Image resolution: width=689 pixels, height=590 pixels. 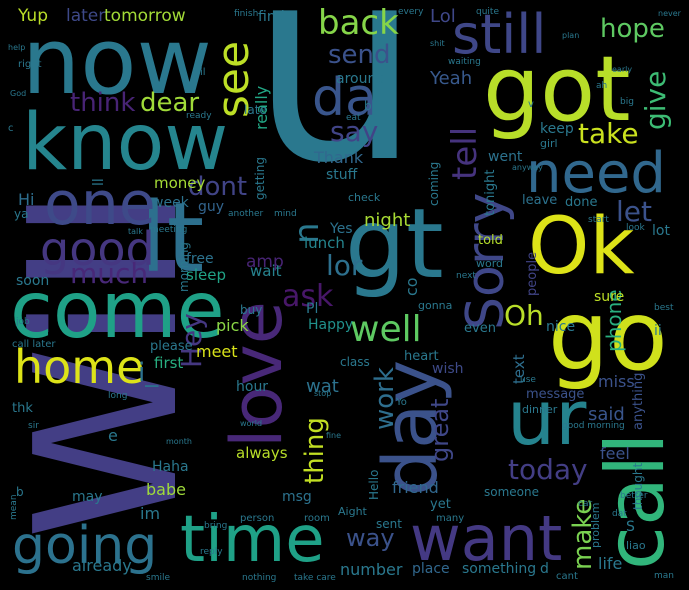 I want to click on word-babe: babe, so click(x=166, y=489).